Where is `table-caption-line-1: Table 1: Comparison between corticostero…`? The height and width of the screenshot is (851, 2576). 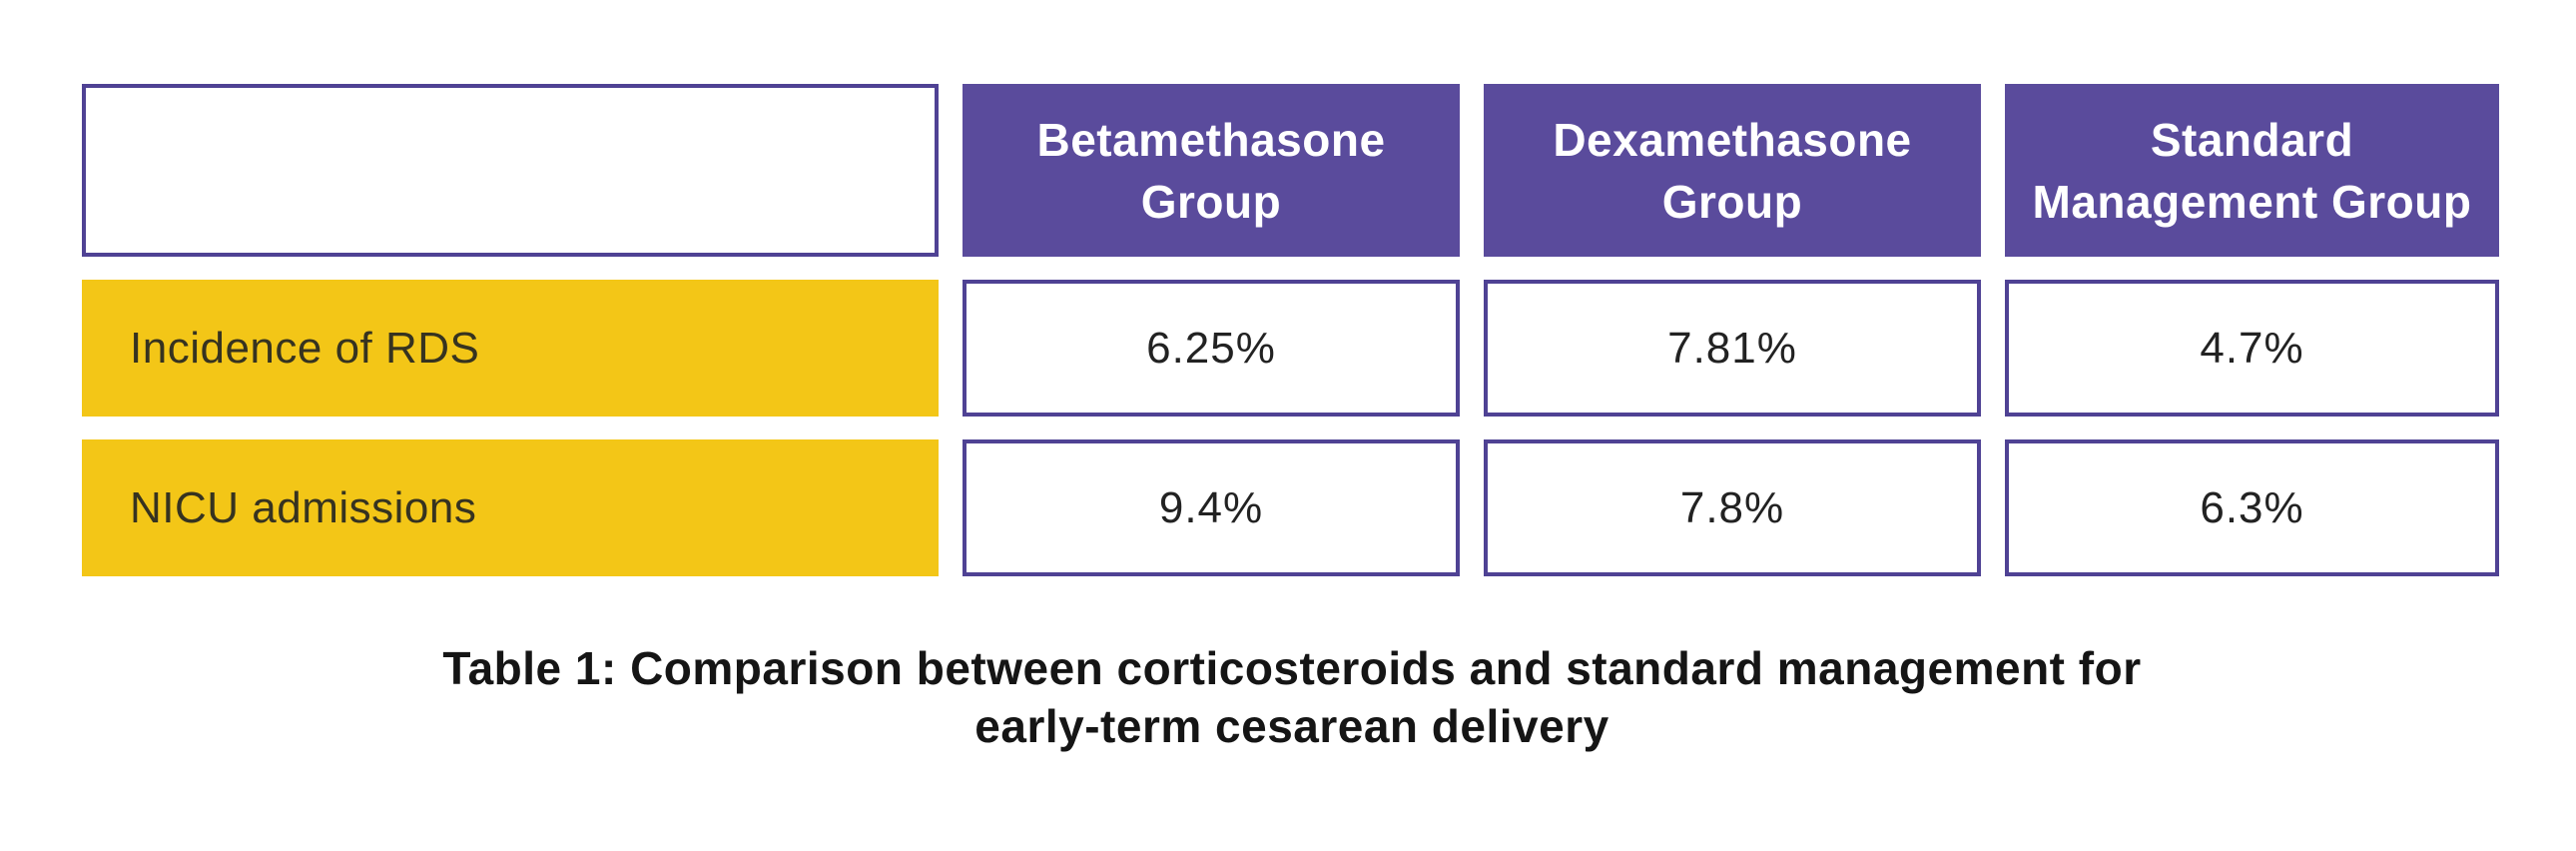 table-caption-line-1: Table 1: Comparison between corticostero… is located at coordinates (1292, 668).